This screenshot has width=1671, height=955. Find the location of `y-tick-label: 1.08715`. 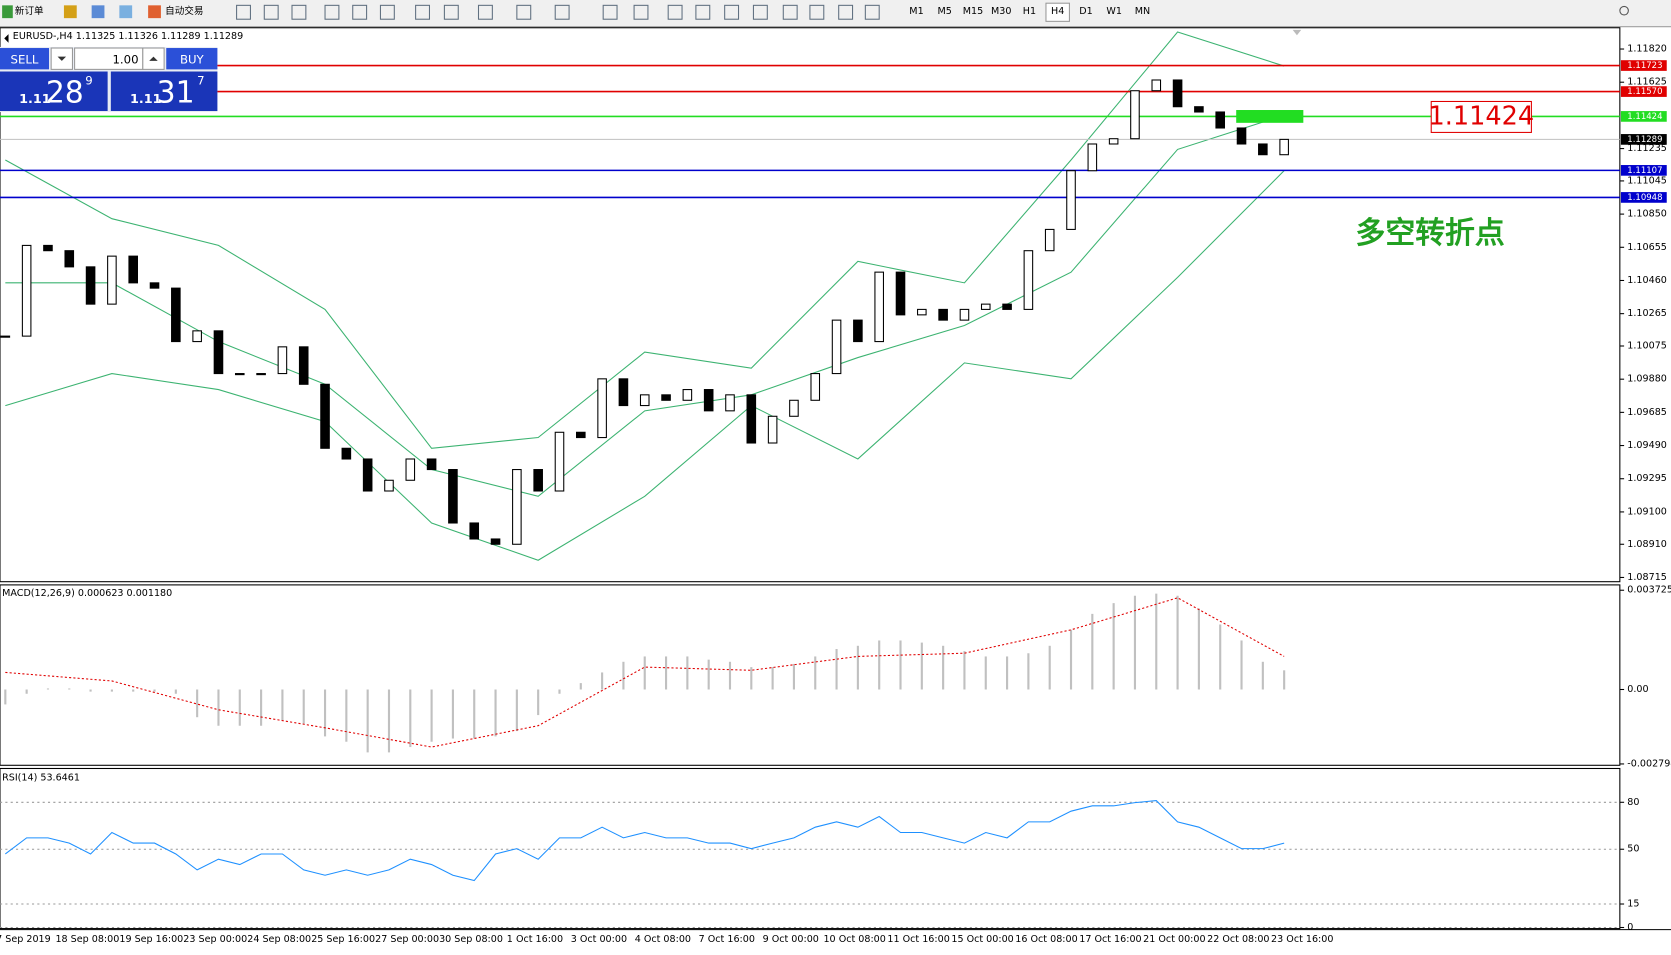

y-tick-label: 1.08715 is located at coordinates (1647, 577).